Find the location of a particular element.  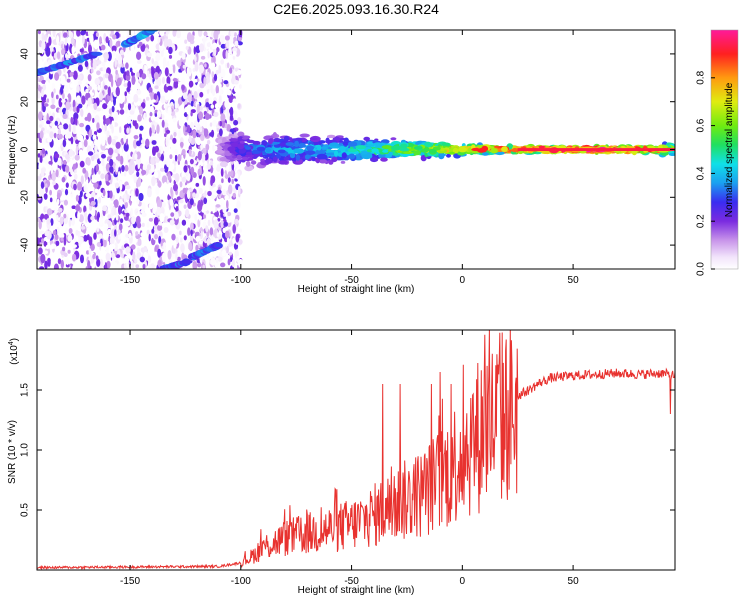

spectrogram-y-tick-label: -20 is located at coordinates (25, 197).